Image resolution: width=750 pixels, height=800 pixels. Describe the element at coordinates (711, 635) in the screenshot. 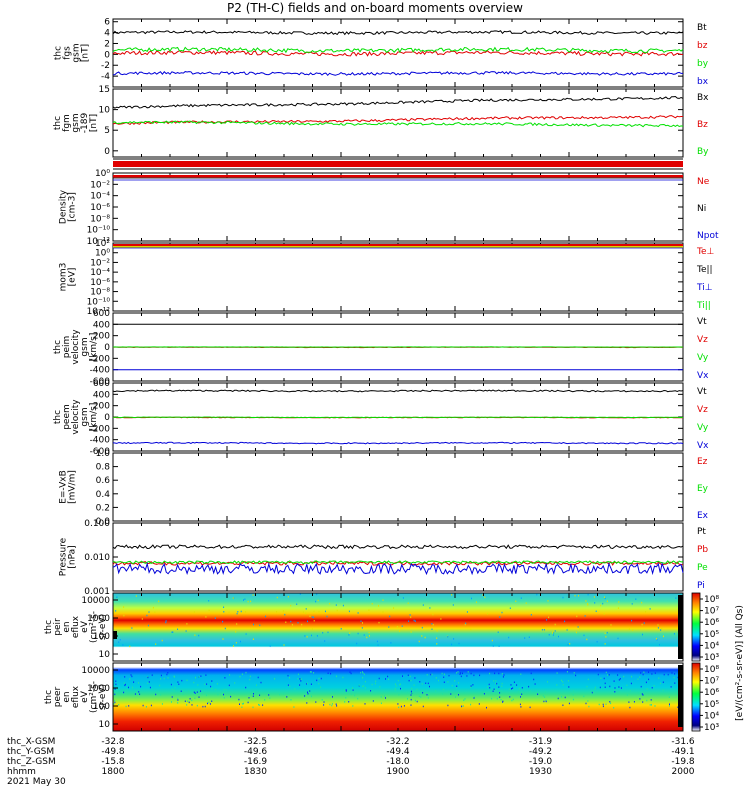

I see `colorbar-tick-label: 10⁵` at that location.